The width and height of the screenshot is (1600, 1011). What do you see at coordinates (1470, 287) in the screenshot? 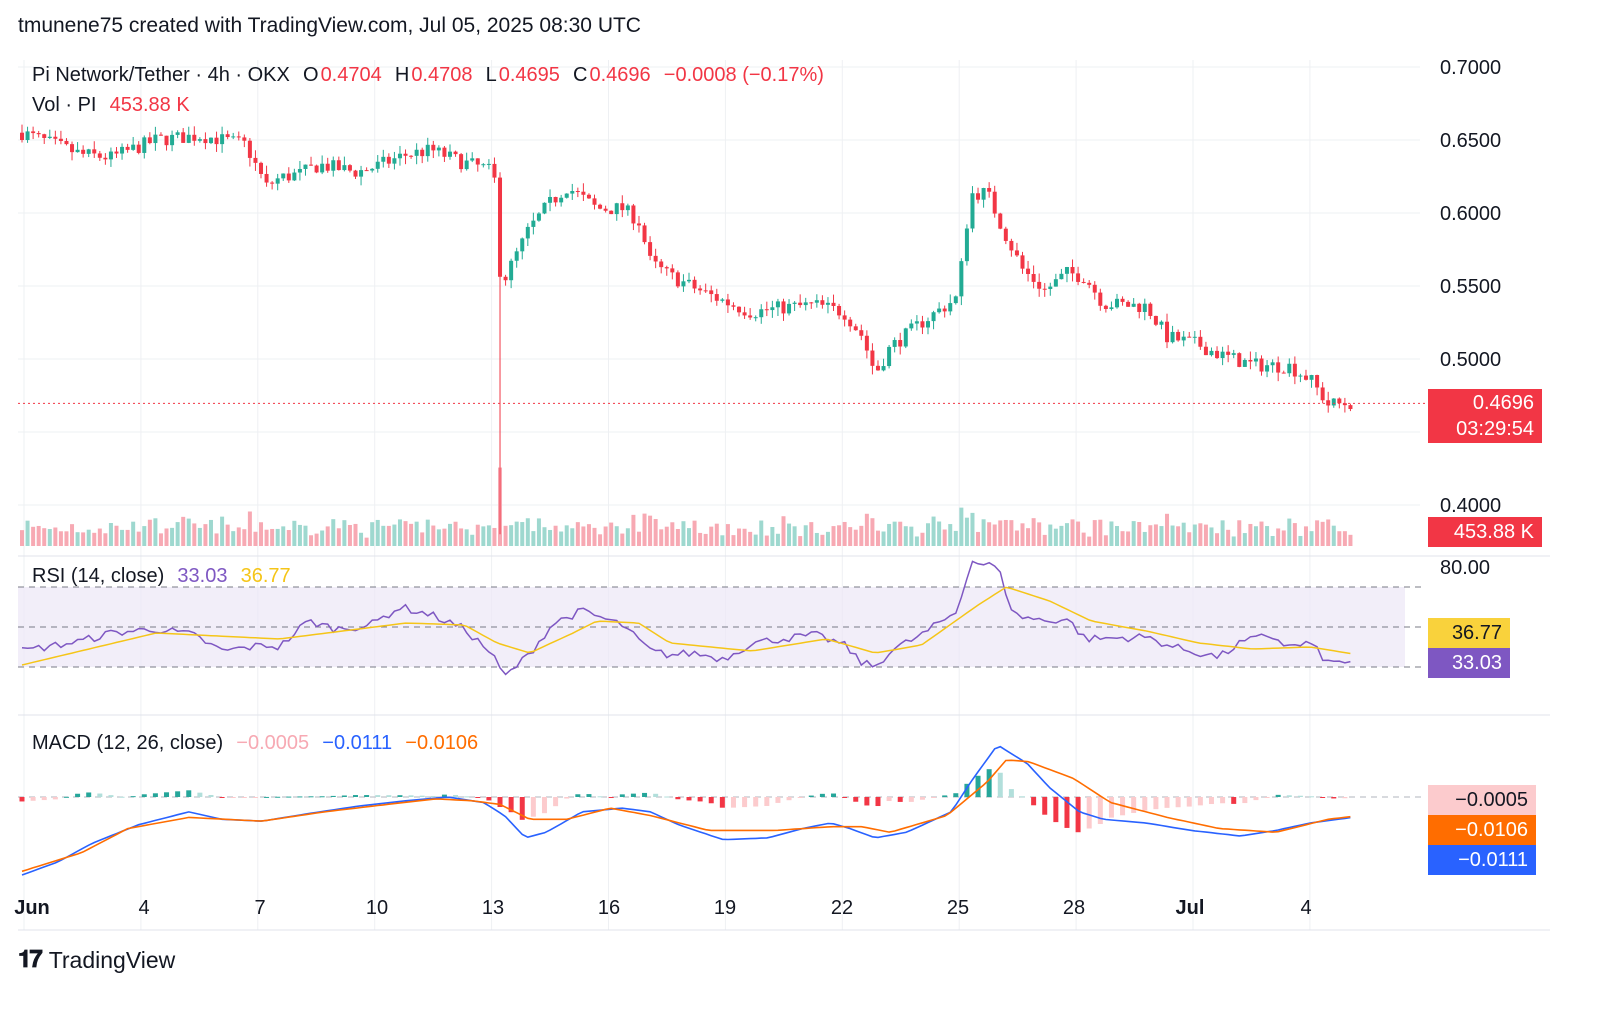
I see `price-tick-label: 0.5500` at bounding box center [1470, 287].